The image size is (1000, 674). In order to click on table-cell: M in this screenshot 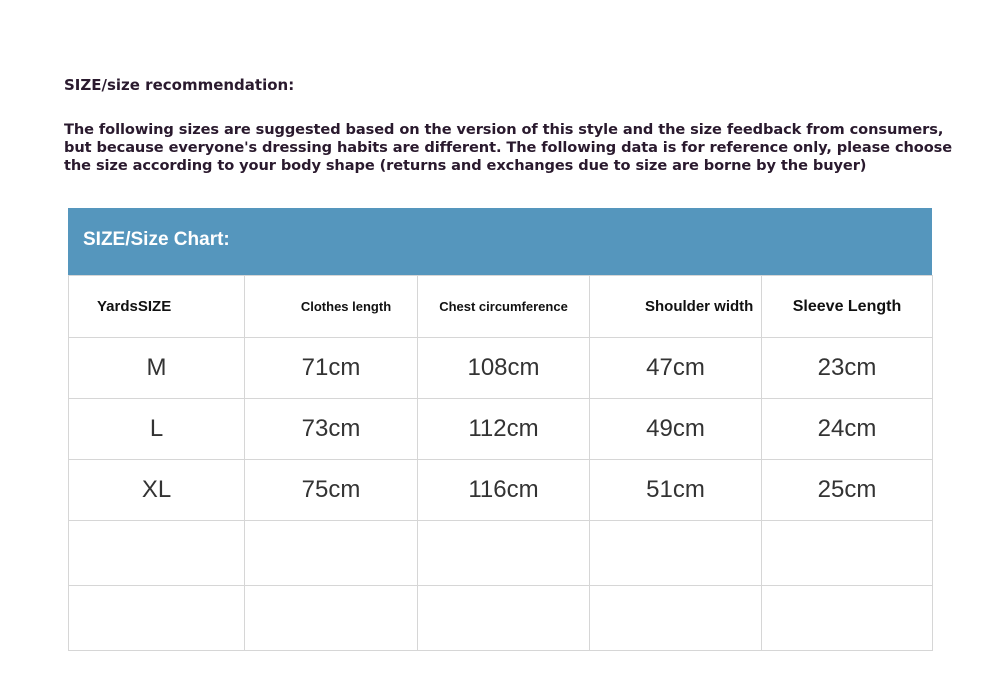, I will do `click(156, 368)`.